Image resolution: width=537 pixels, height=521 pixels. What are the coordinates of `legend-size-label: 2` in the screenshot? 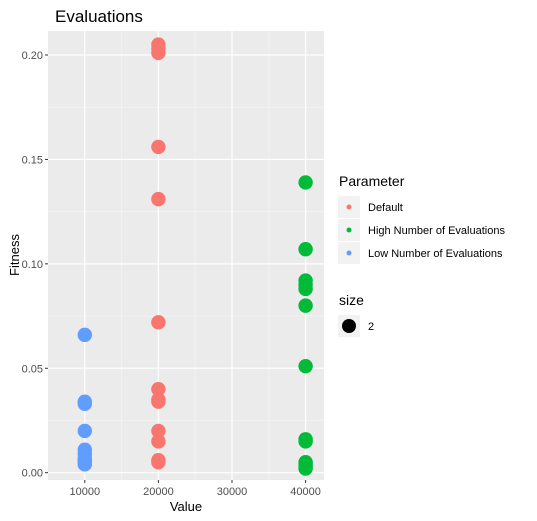 It's located at (371, 327).